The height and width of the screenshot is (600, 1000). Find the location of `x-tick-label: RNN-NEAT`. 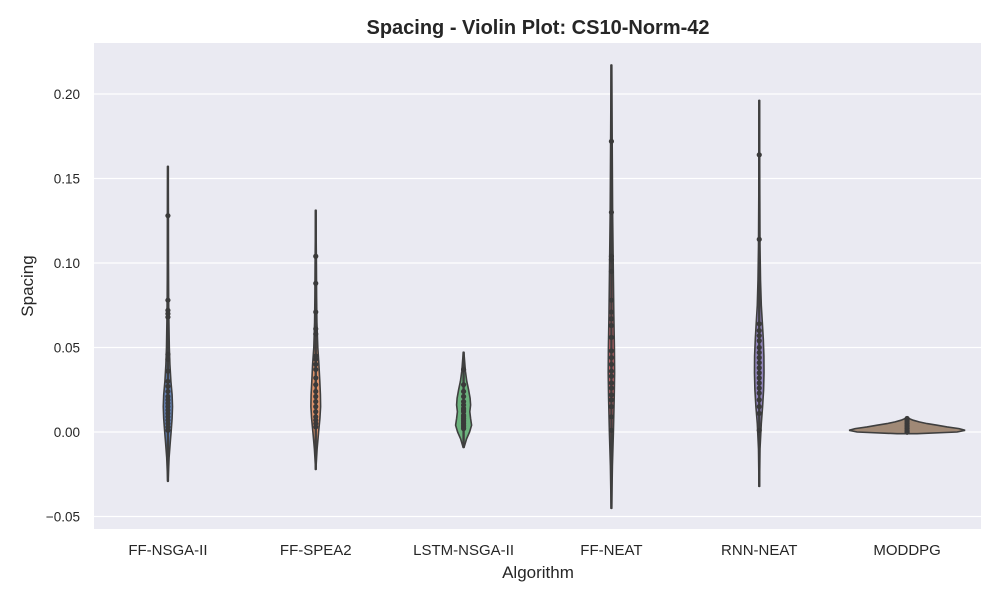

x-tick-label: RNN-NEAT is located at coordinates (759, 550).